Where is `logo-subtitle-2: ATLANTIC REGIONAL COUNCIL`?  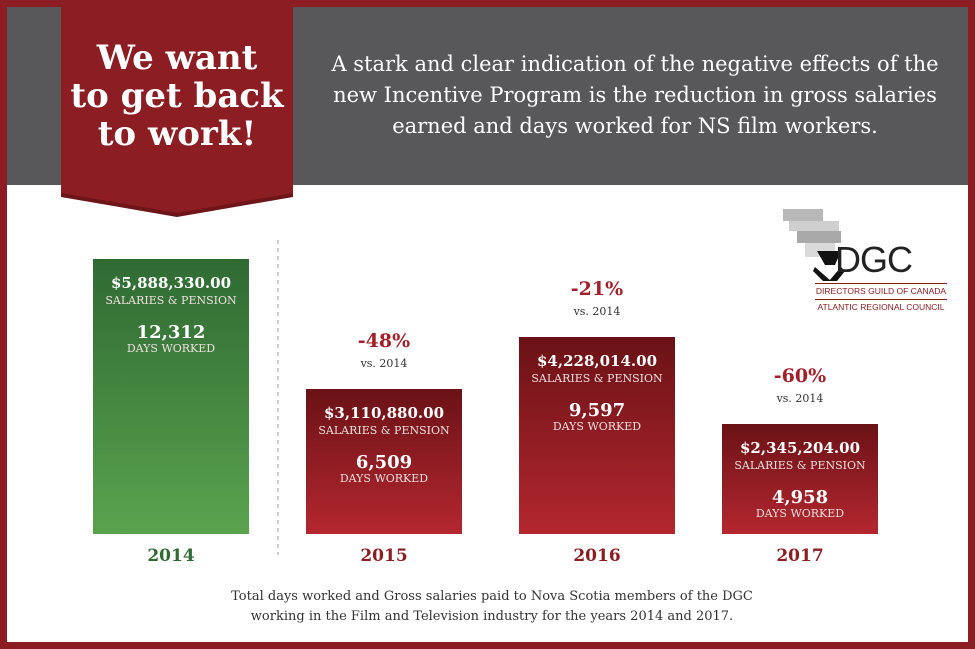
logo-subtitle-2: ATLANTIC REGIONAL COUNCIL is located at coordinates (881, 305).